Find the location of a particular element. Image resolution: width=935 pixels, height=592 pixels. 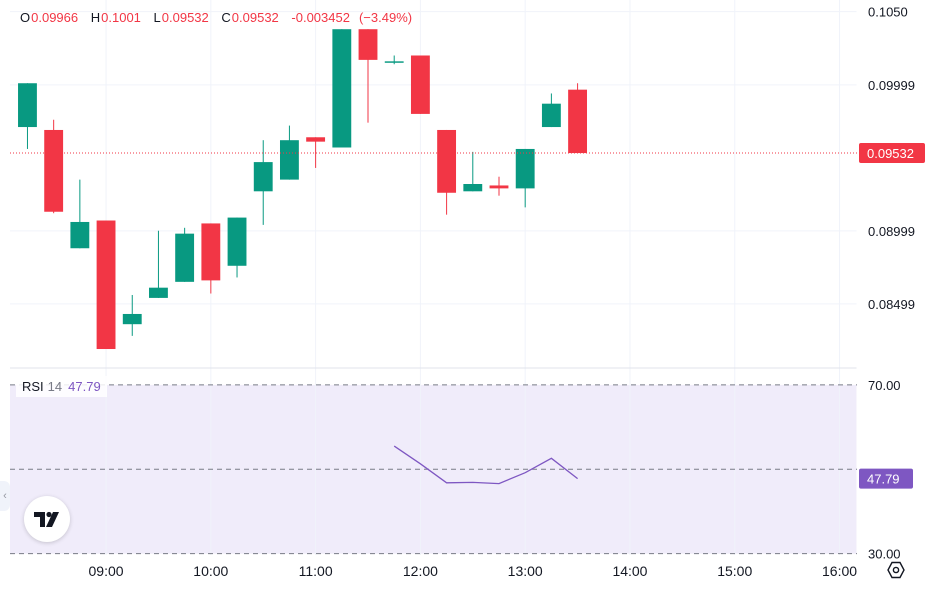

current-price-badge-text: 0.09532 is located at coordinates (890, 153).